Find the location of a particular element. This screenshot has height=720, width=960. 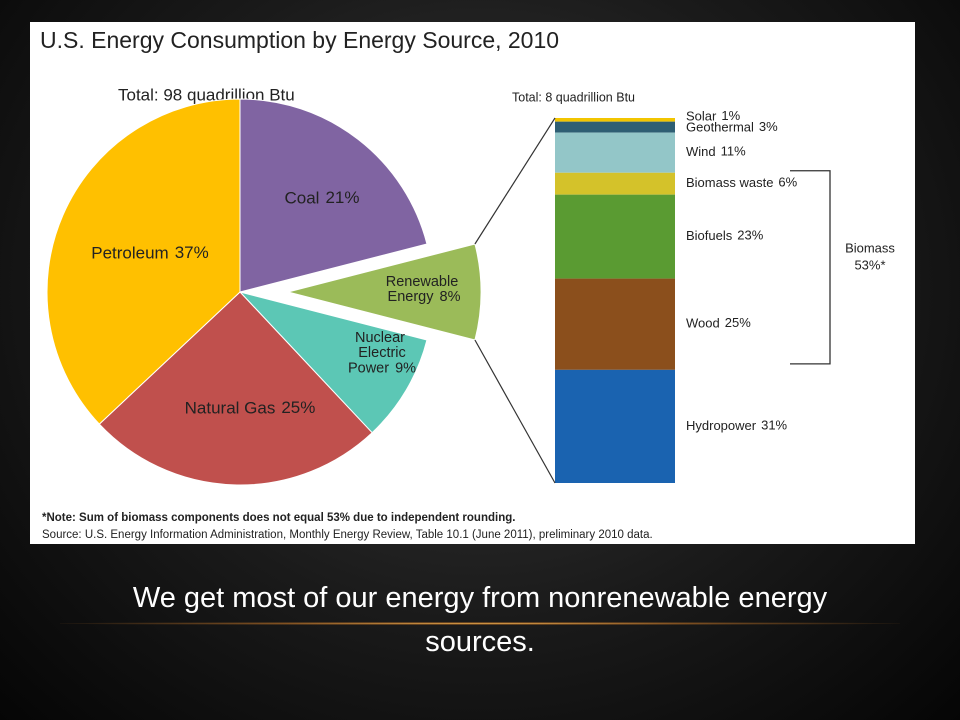

segment-label: Hydropower 31% is located at coordinates (737, 425).